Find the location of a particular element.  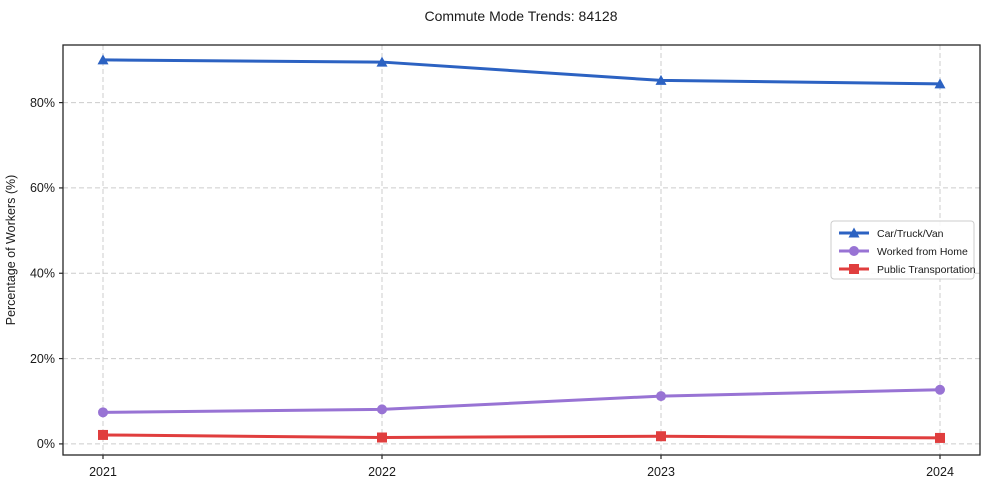

legend-label: Public Transportation is located at coordinates (926, 270).